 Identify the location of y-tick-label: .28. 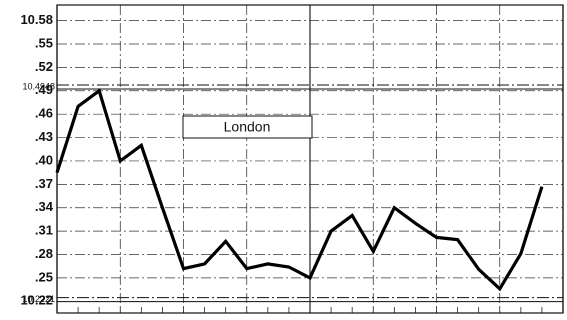
(44, 253).